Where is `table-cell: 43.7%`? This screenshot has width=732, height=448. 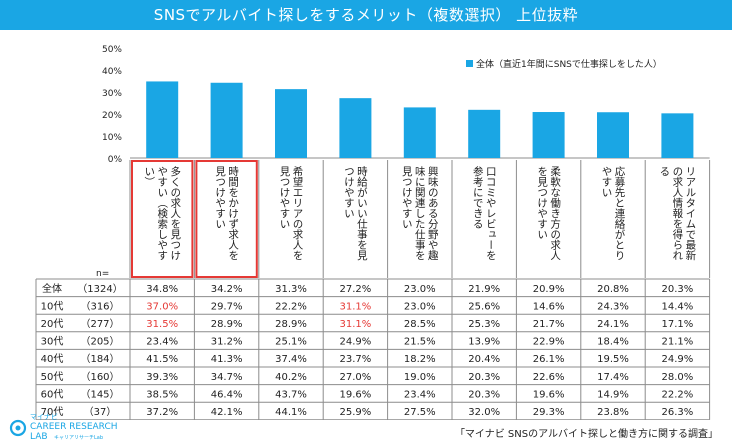
table-cell: 43.7% is located at coordinates (291, 394).